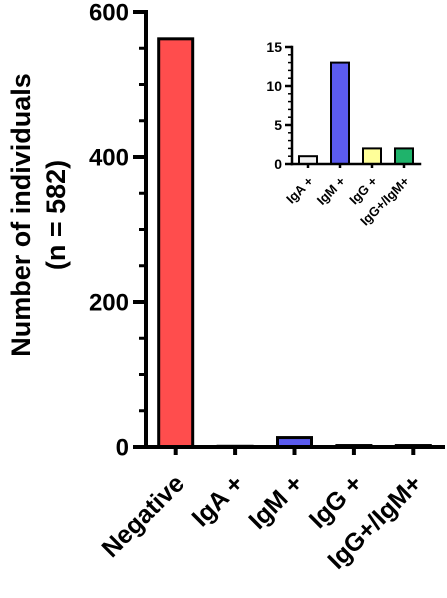 The width and height of the screenshot is (447, 598). I want to click on bar-igm, so click(340, 113).